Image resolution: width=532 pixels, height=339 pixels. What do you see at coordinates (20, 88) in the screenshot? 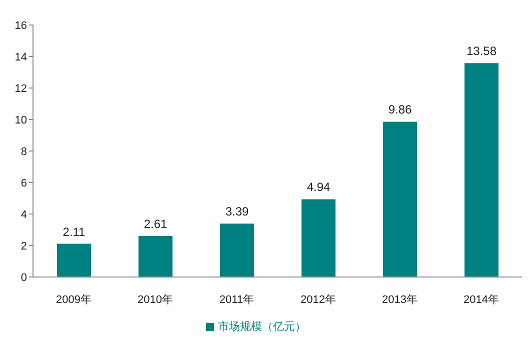
I see `y-tick-label: 12` at bounding box center [20, 88].